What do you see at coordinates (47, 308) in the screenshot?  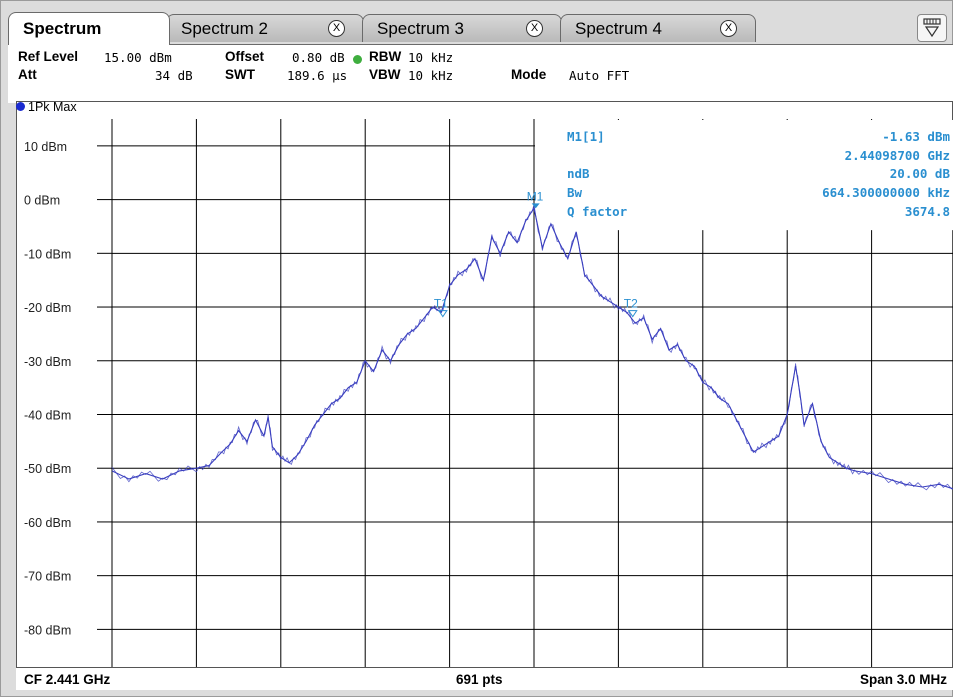 I see `y-tick-label: -20 dBm` at bounding box center [47, 308].